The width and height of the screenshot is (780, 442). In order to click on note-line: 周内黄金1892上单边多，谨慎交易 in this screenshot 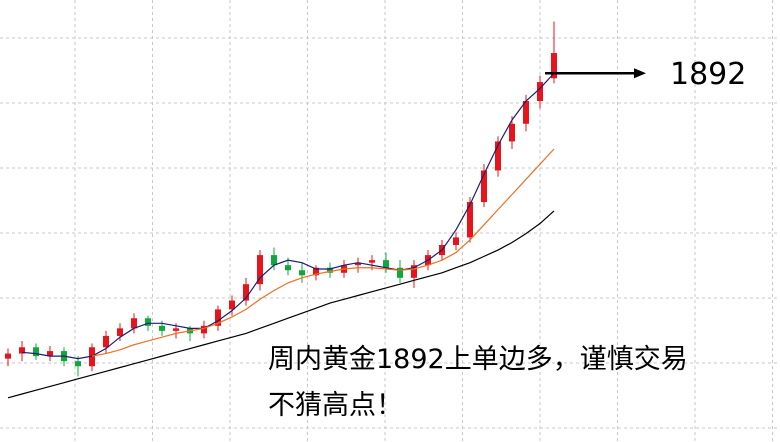, I will do `click(478, 359)`.